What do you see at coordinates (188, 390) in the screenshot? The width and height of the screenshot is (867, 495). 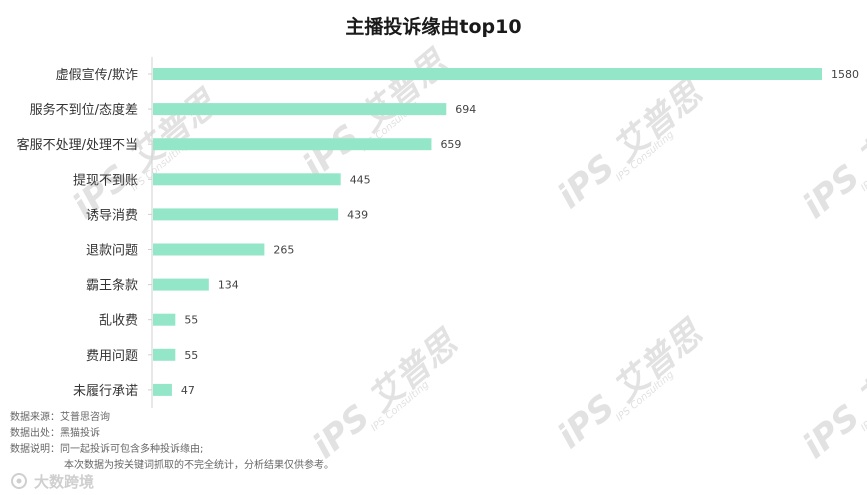 I see `value-label: 47` at bounding box center [188, 390].